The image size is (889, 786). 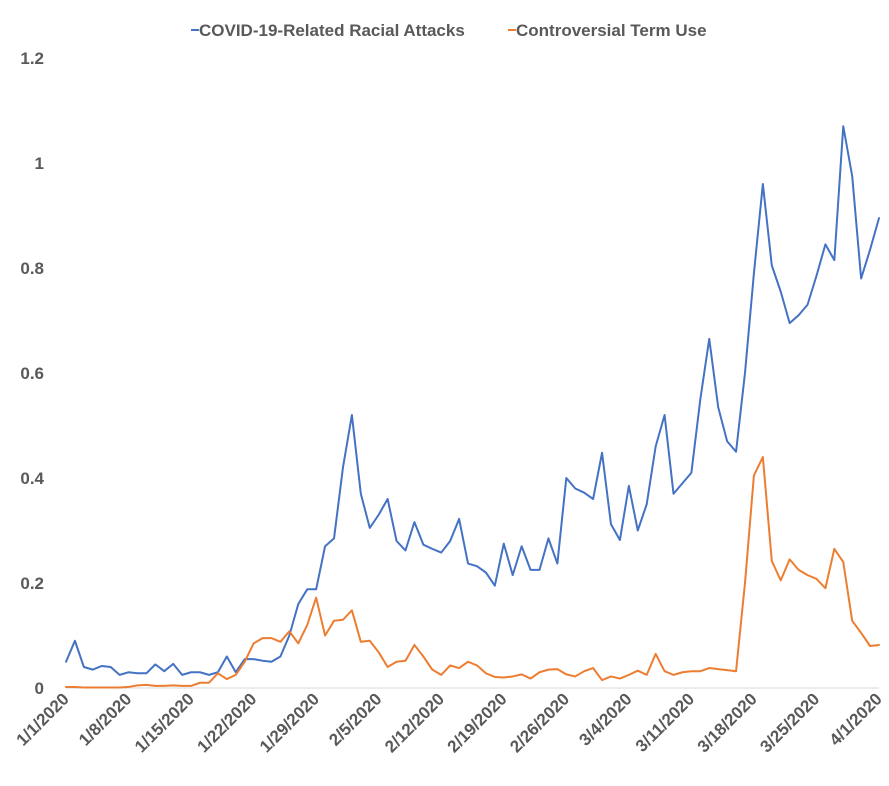 What do you see at coordinates (332, 30) in the screenshot?
I see `legend-label-racial-attacks: COVID-19-Related Racial Attacks` at bounding box center [332, 30].